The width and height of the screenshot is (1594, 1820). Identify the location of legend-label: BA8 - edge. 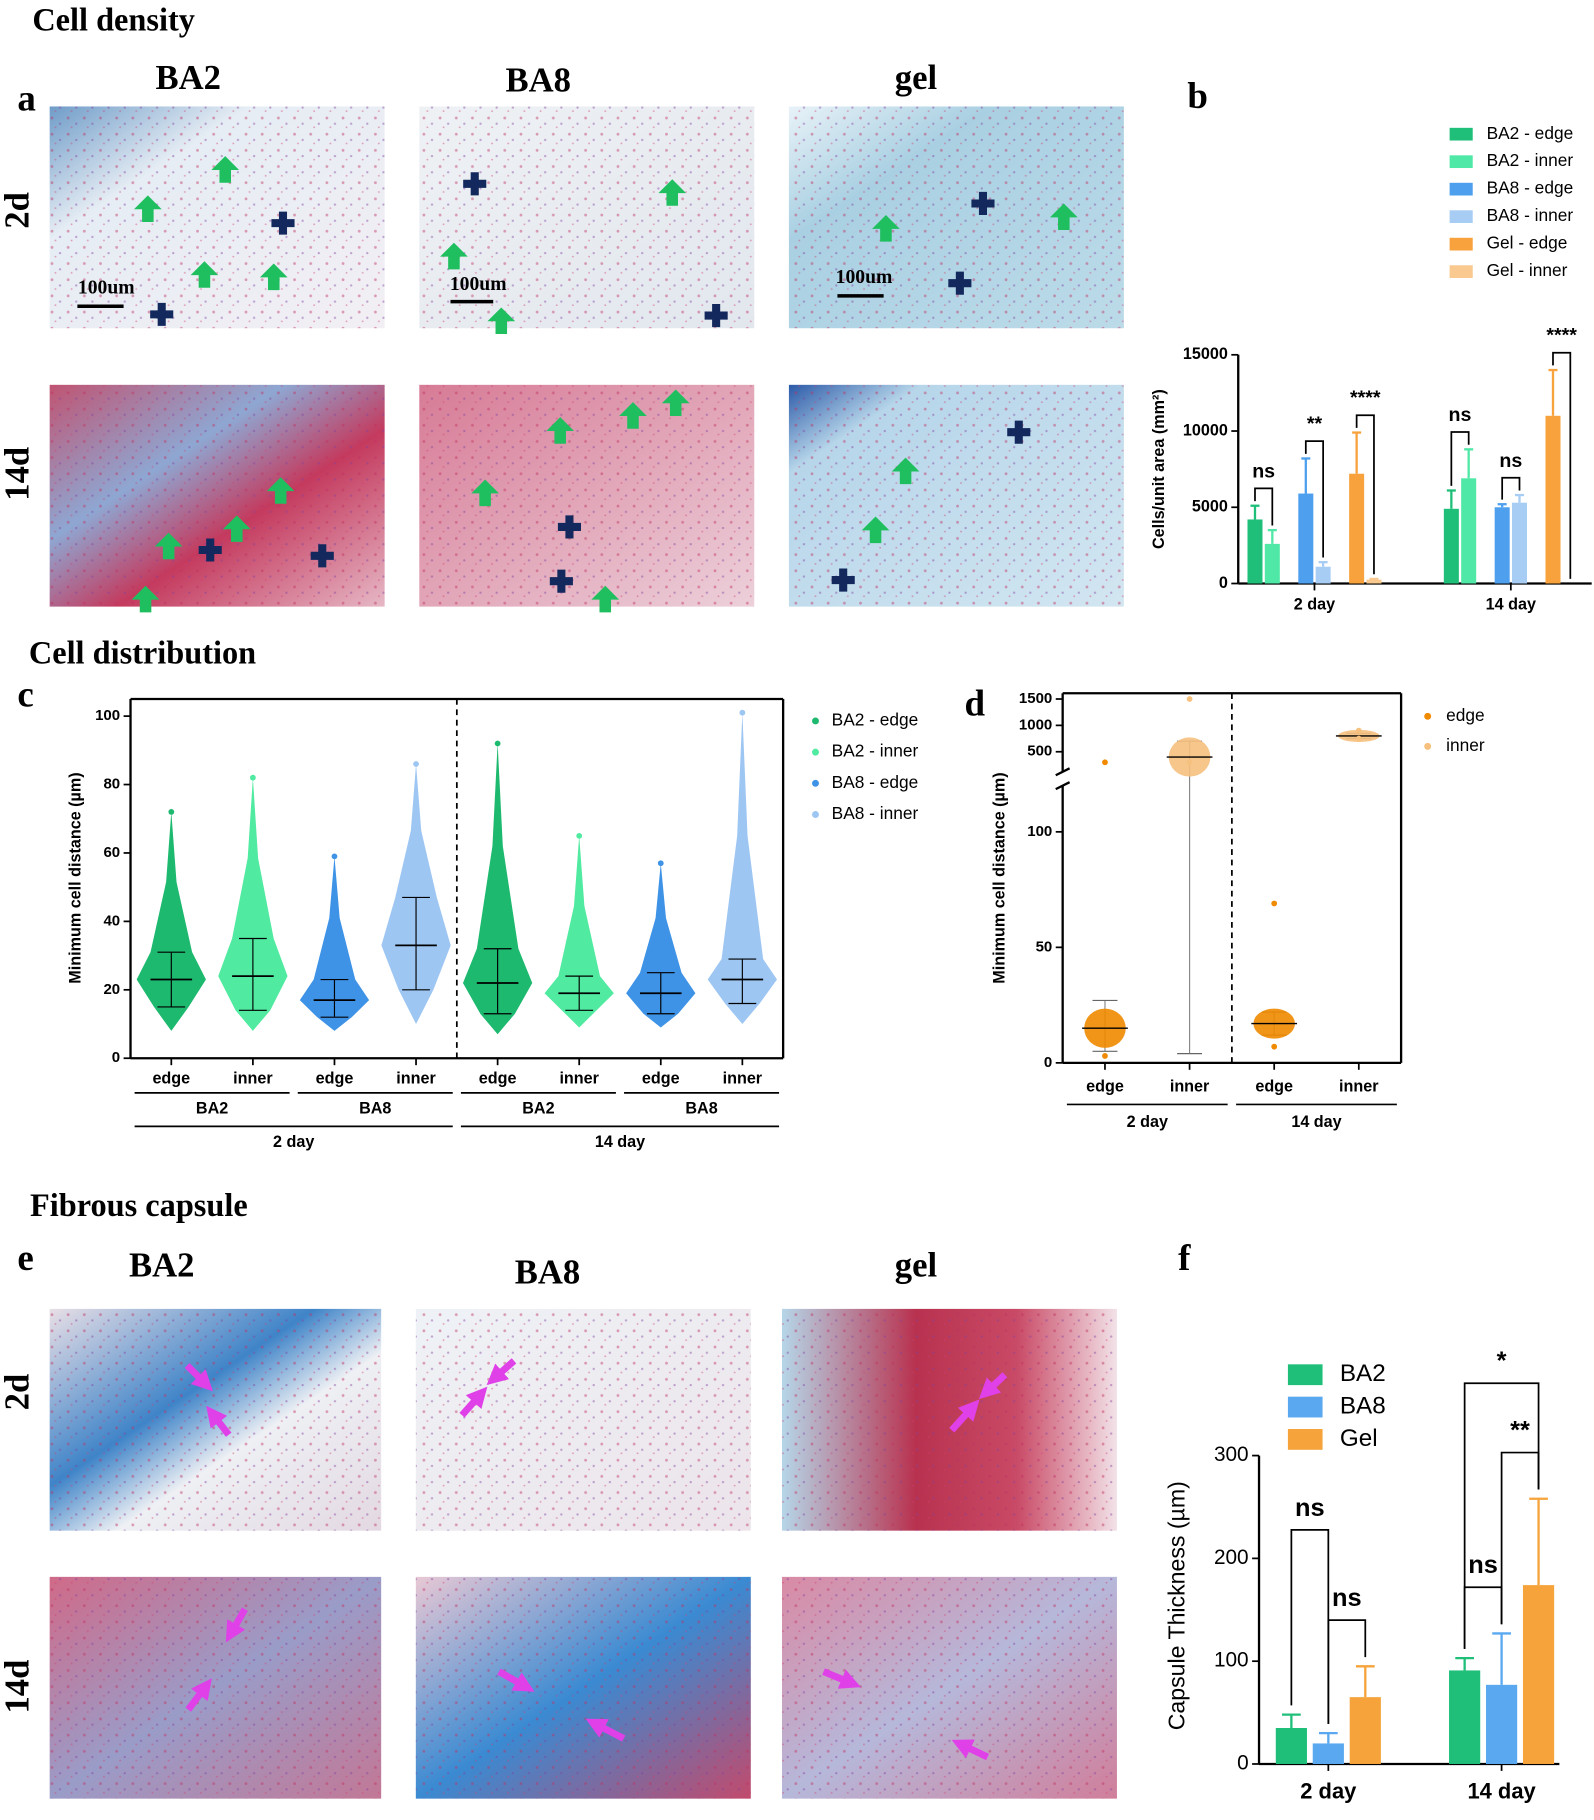
(875, 782).